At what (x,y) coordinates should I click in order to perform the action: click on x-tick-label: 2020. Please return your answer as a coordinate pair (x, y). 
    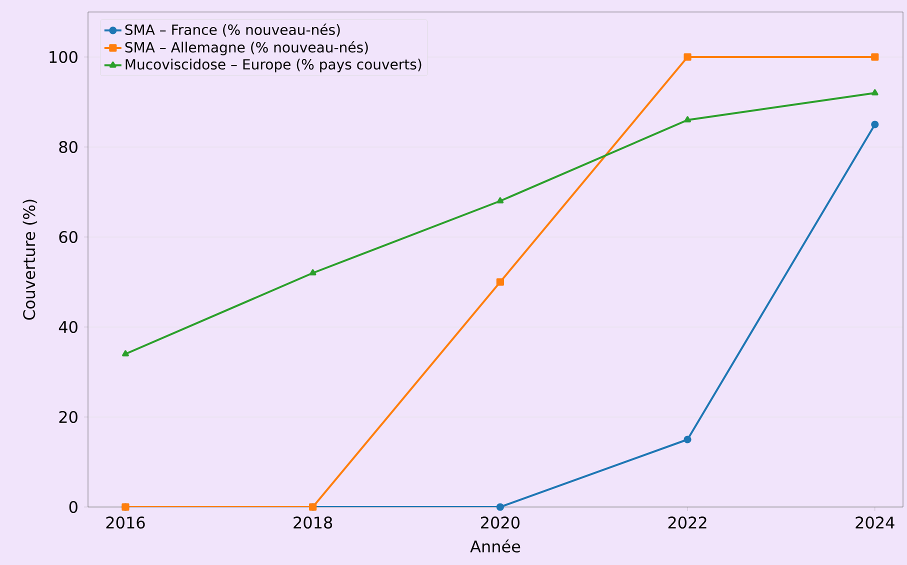
    Looking at the image, I should click on (500, 522).